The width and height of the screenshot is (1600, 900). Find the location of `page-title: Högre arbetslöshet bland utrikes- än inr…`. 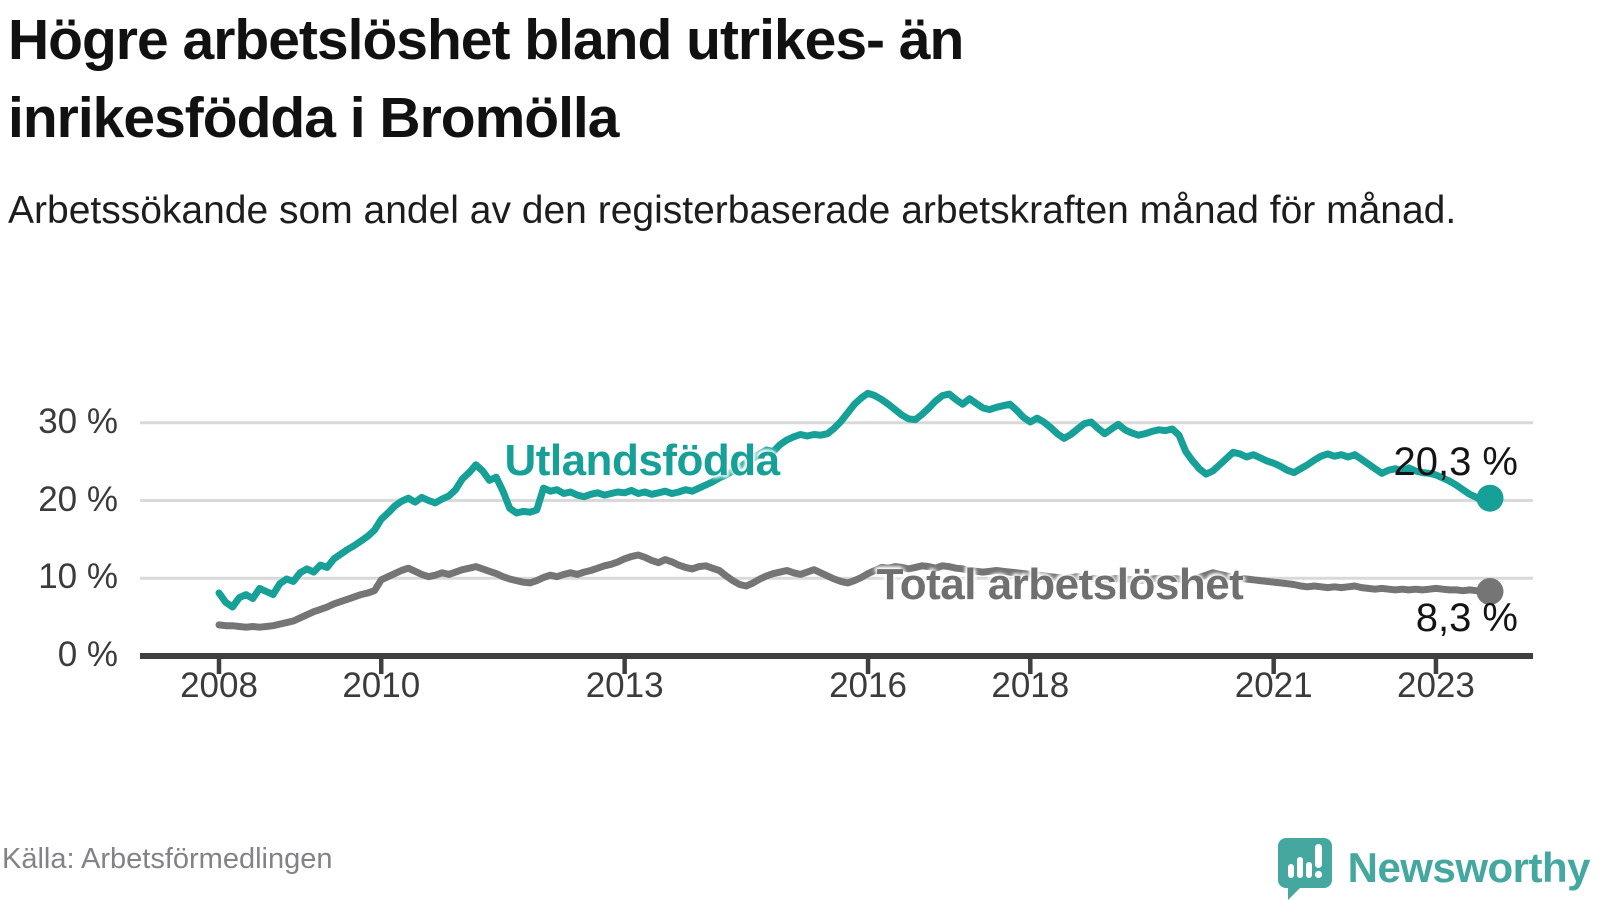

page-title: Högre arbetslöshet bland utrikes- än inr… is located at coordinates (486, 79).